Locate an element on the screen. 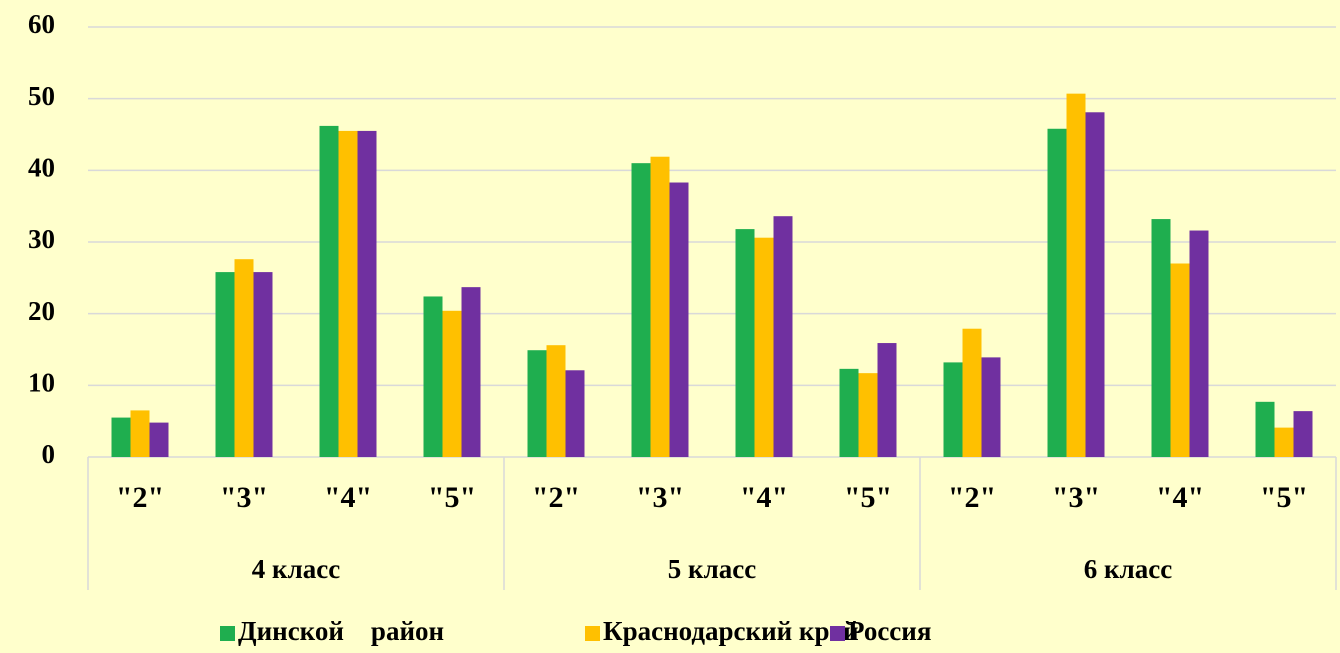 This screenshot has width=1340, height=653. y-tick-label: 20 is located at coordinates (41, 311).